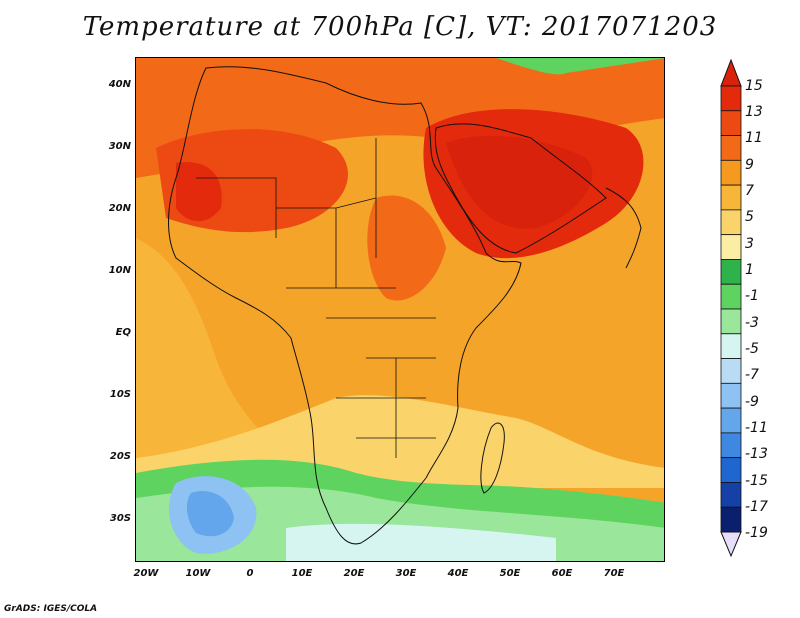 This screenshot has height=618, width=800. What do you see at coordinates (731, 72) in the screenshot?
I see `colorbar-top-arrow` at bounding box center [731, 72].